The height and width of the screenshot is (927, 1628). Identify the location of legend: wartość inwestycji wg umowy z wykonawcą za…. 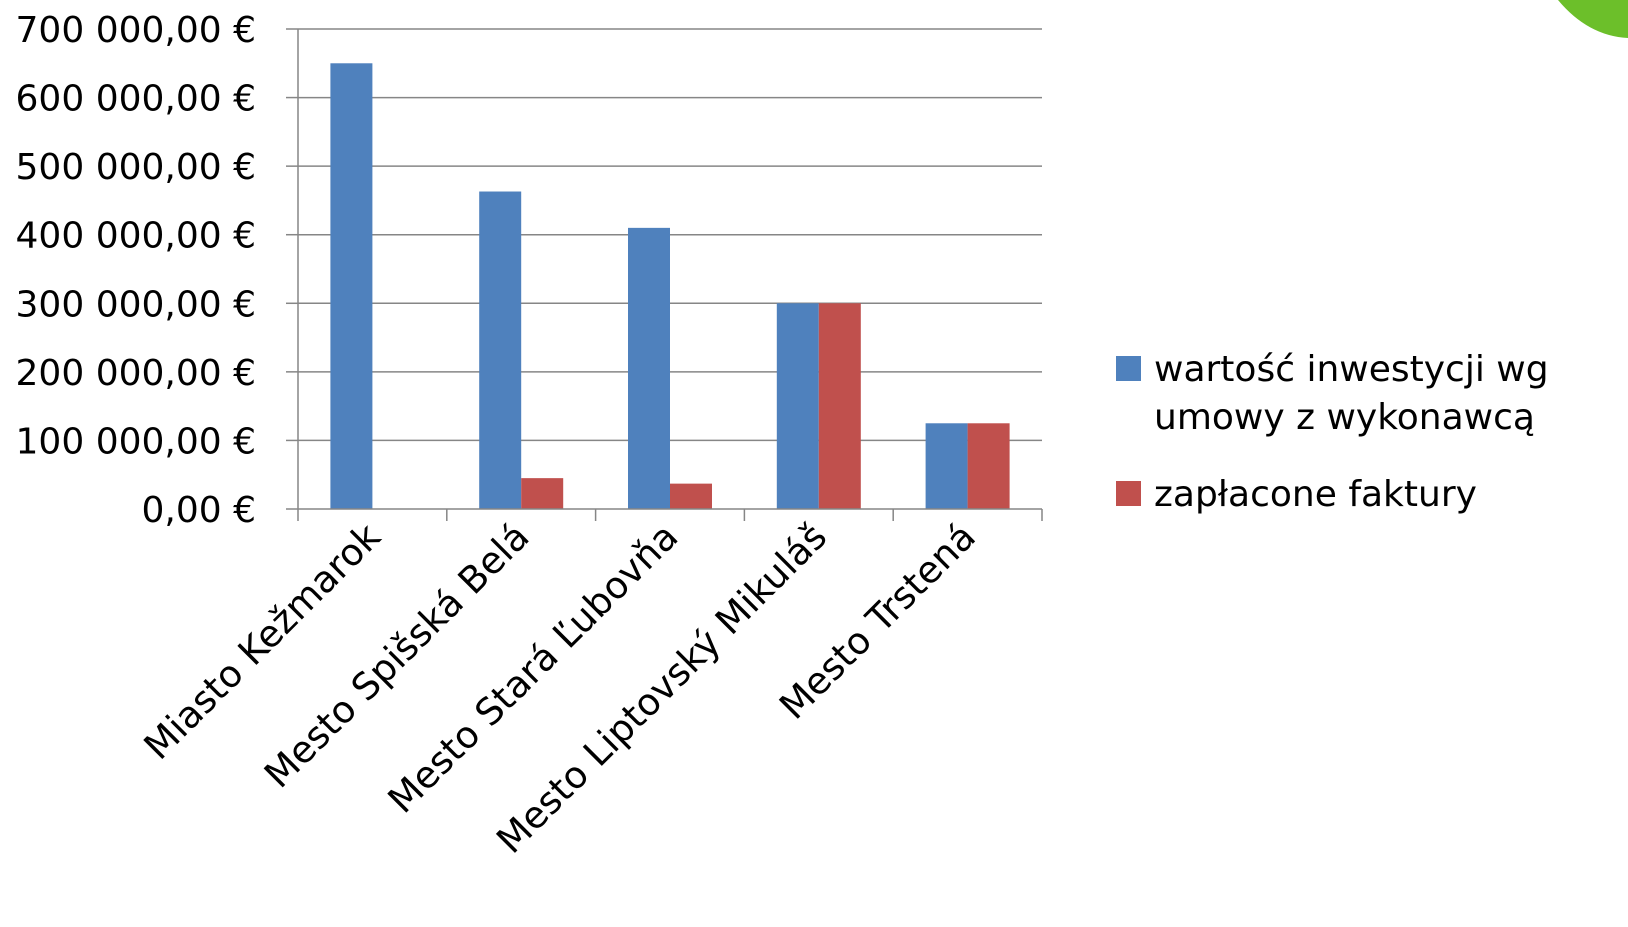
(1332, 432).